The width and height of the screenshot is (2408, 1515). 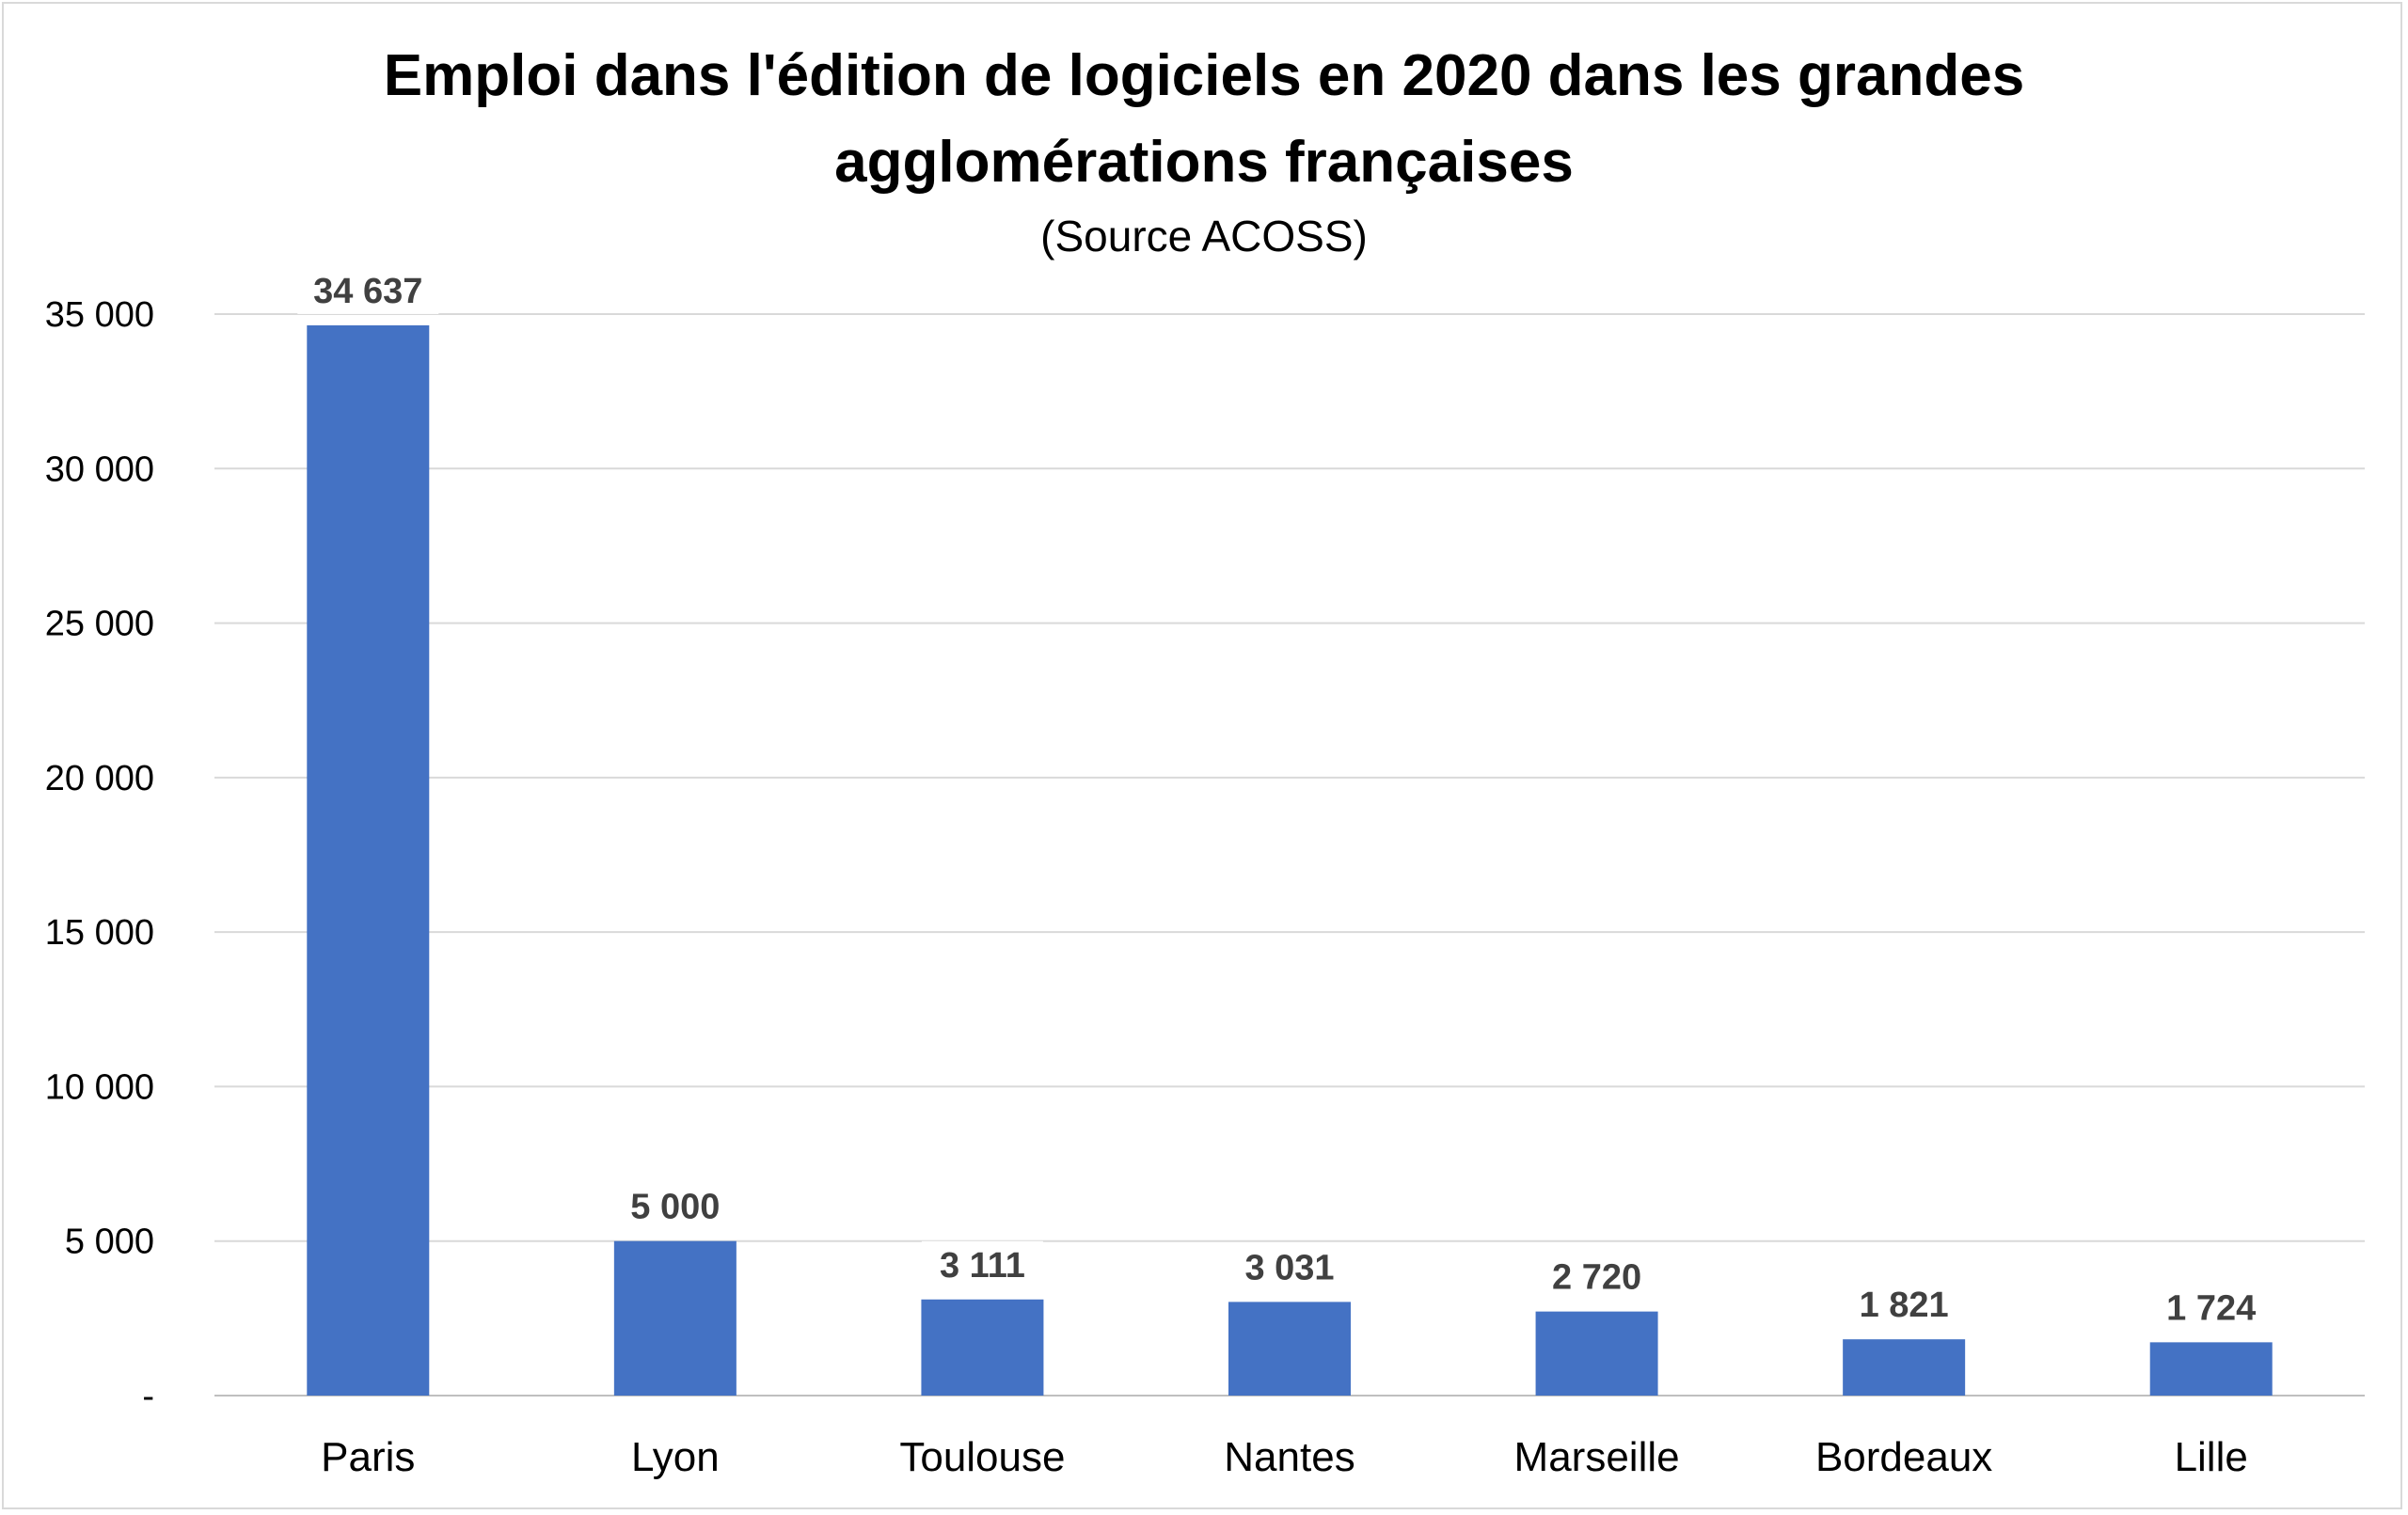 What do you see at coordinates (1289, 1457) in the screenshot?
I see `x-tick-label: Nantes` at bounding box center [1289, 1457].